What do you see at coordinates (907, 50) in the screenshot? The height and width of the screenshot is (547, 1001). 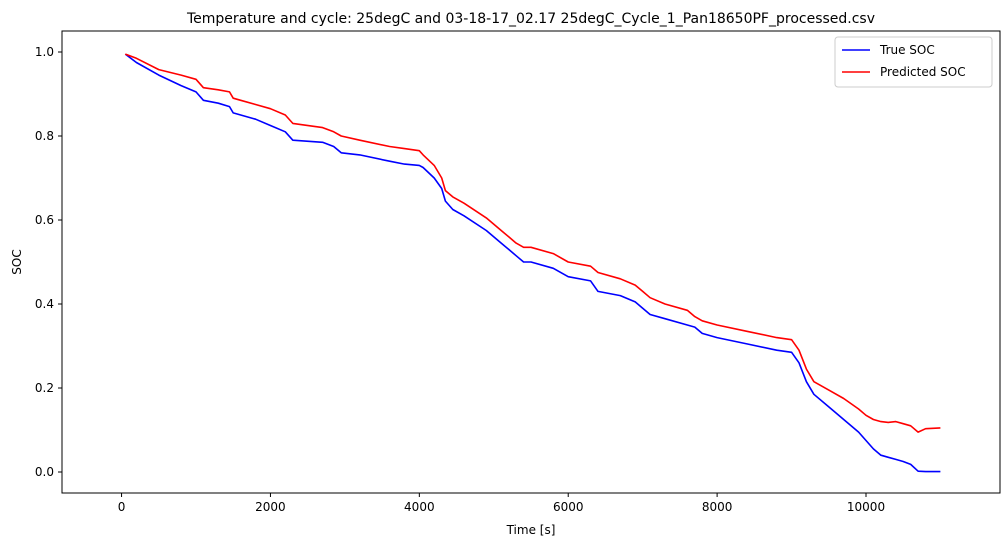 I see `legend-label-true-soc: True SOC` at bounding box center [907, 50].